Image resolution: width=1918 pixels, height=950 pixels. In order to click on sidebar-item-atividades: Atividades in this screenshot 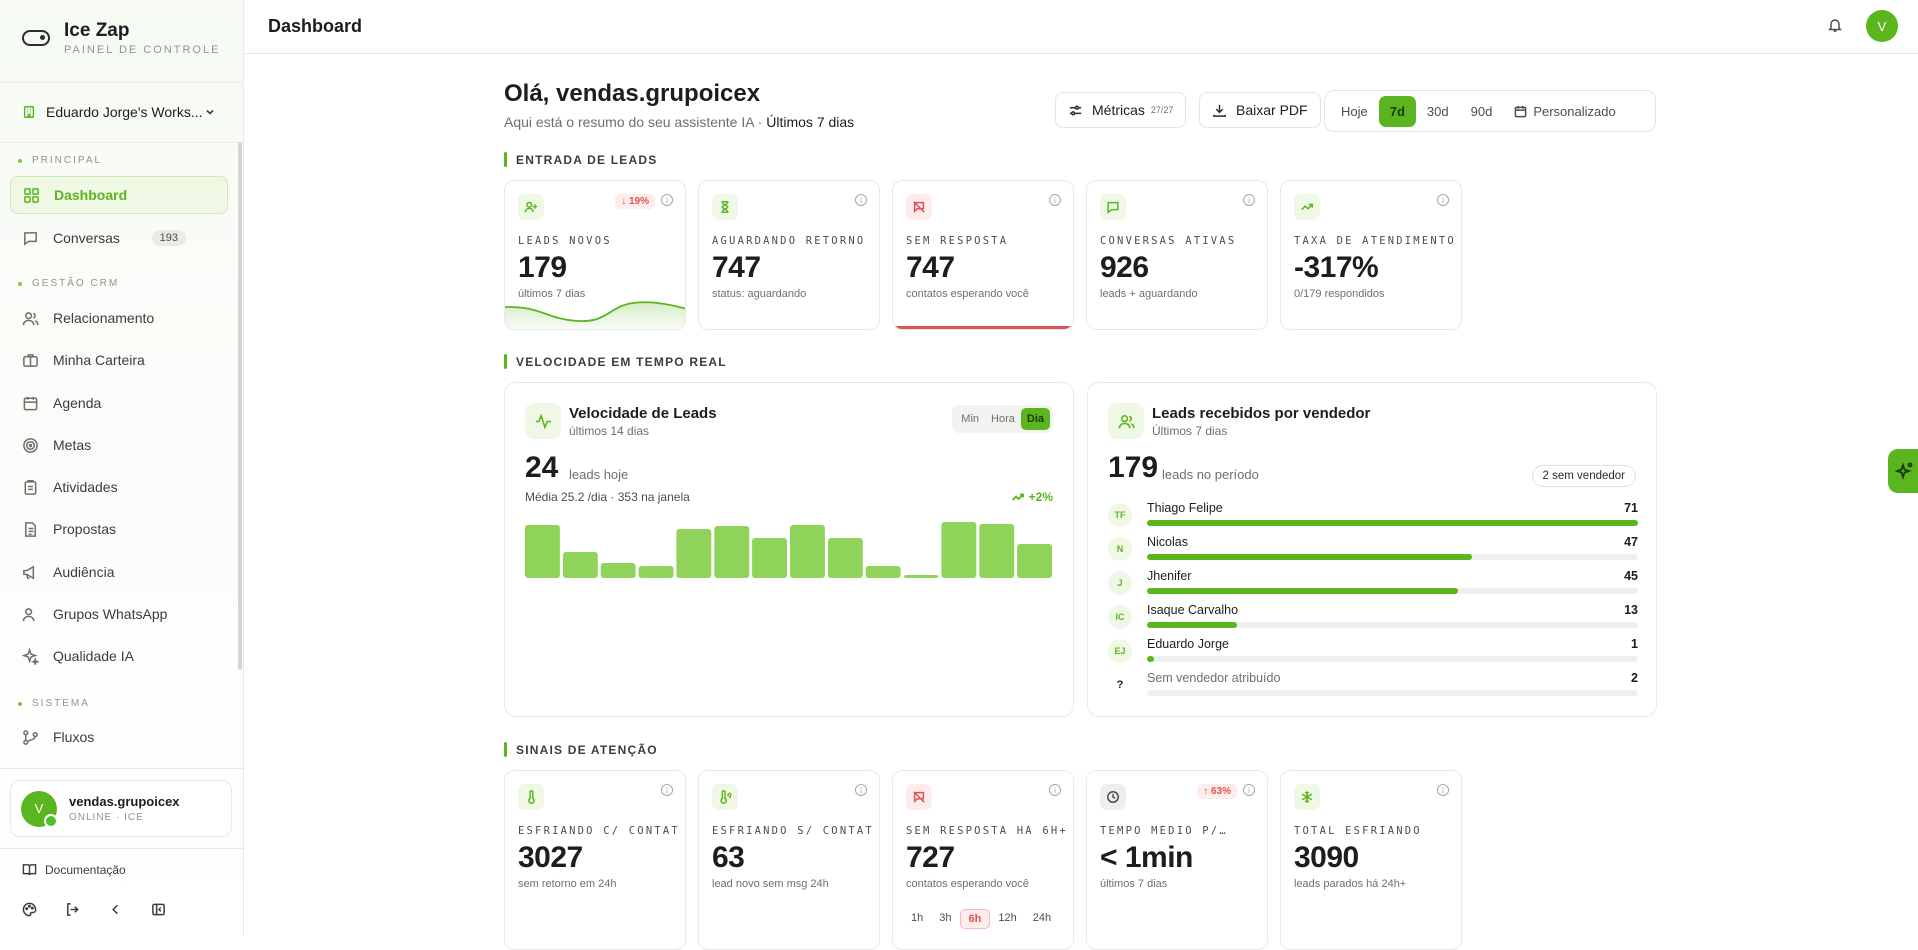, I will do `click(119, 487)`.